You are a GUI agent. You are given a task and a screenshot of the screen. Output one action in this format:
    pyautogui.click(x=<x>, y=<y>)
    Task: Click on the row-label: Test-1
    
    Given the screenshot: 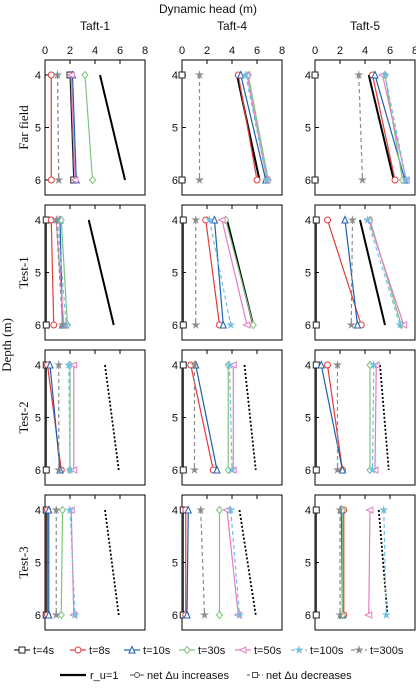 What is the action you would take?
    pyautogui.click(x=23, y=272)
    